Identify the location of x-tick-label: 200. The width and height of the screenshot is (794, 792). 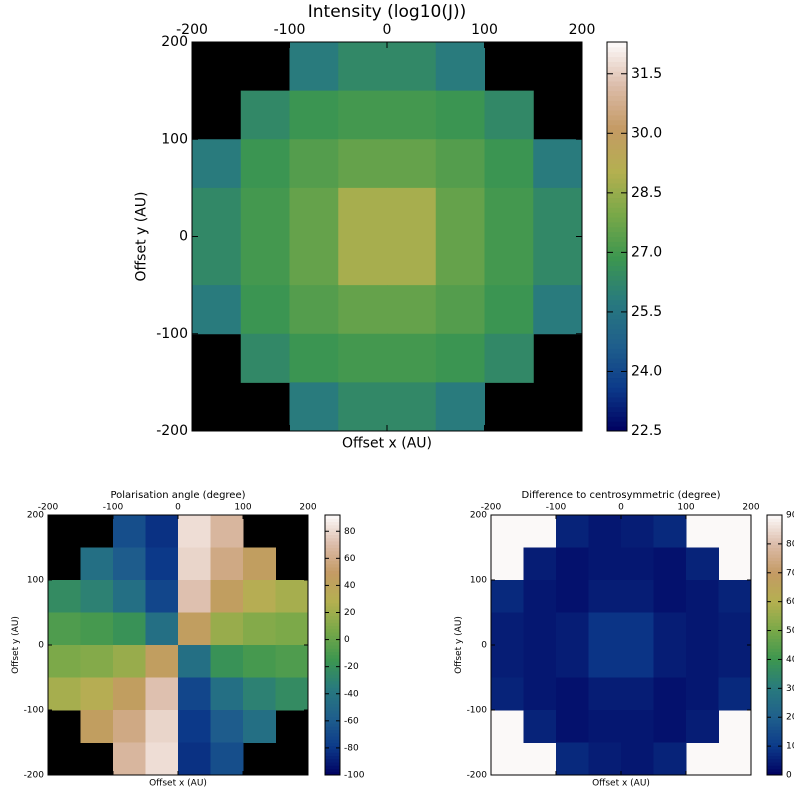
(750, 508).